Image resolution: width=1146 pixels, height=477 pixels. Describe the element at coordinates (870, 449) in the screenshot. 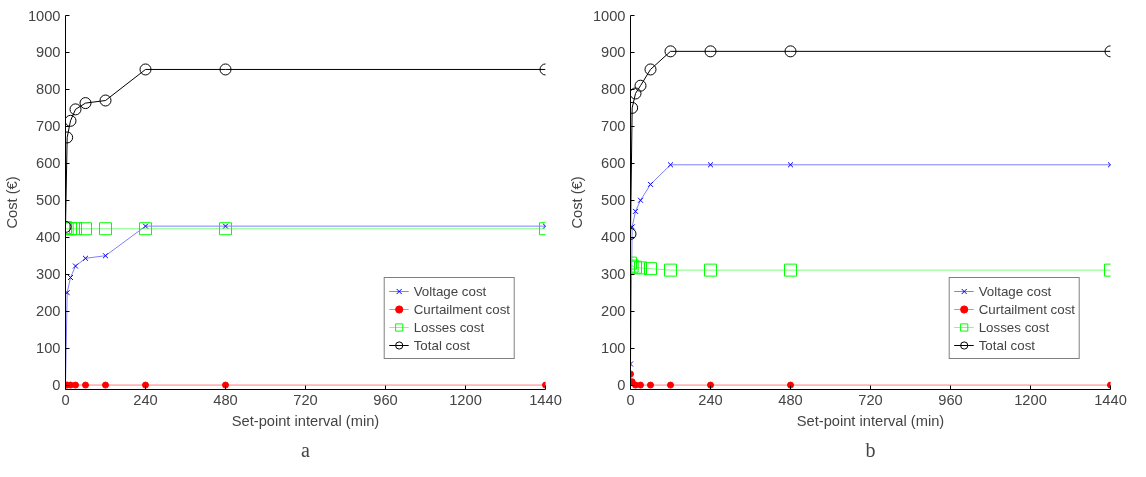

I see `text: b` at that location.